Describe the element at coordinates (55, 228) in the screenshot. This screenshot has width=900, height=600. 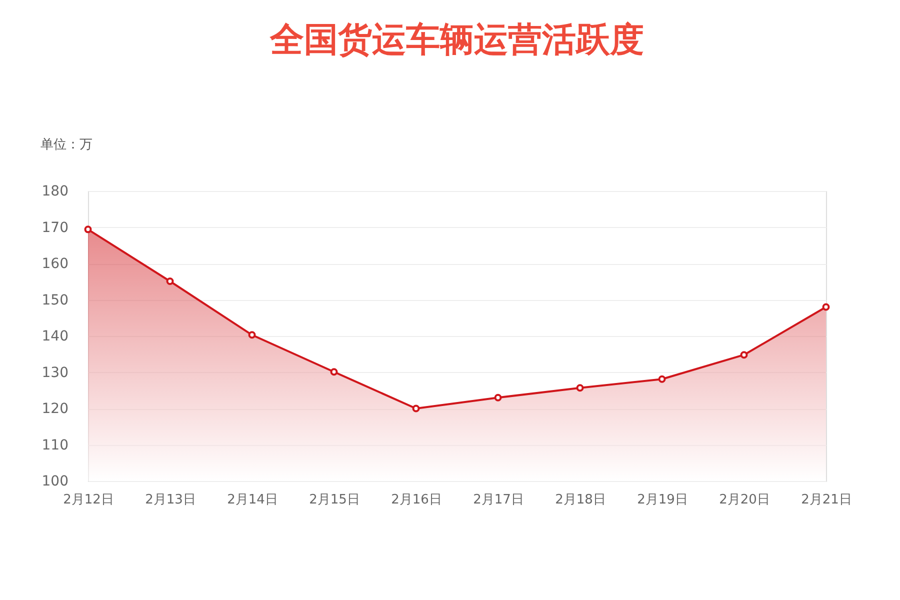
I see `y-tick-label: 170` at that location.